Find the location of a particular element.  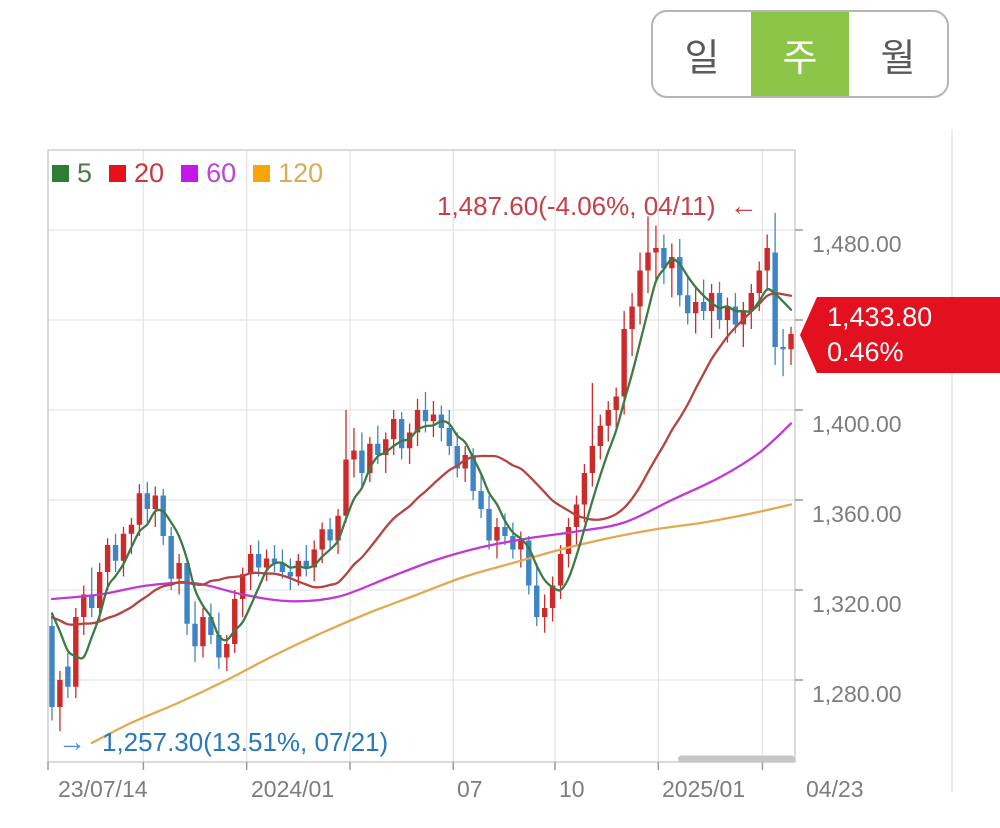

x-axis-label-end: 04/23 is located at coordinates (835, 789).